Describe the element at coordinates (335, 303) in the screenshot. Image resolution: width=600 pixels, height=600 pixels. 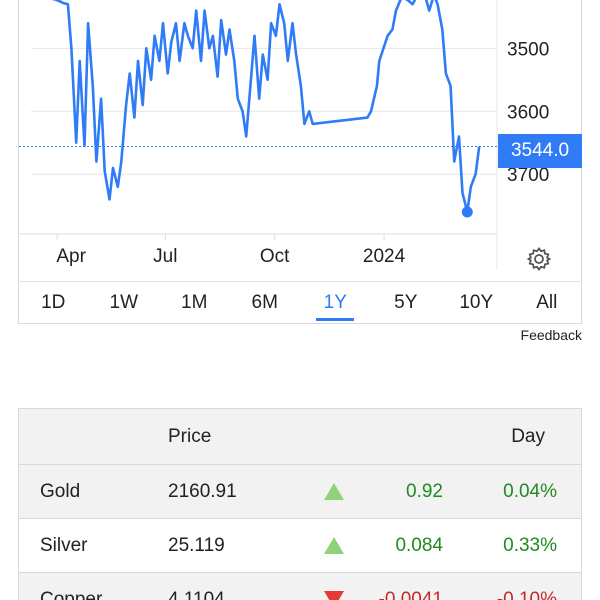
I see `range-1y: 1Y` at that location.